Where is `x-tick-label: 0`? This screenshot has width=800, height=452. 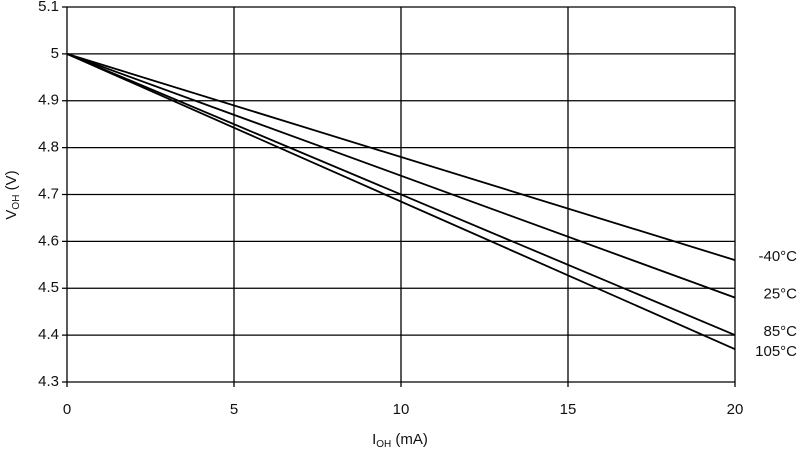 x-tick-label: 0 is located at coordinates (67, 409).